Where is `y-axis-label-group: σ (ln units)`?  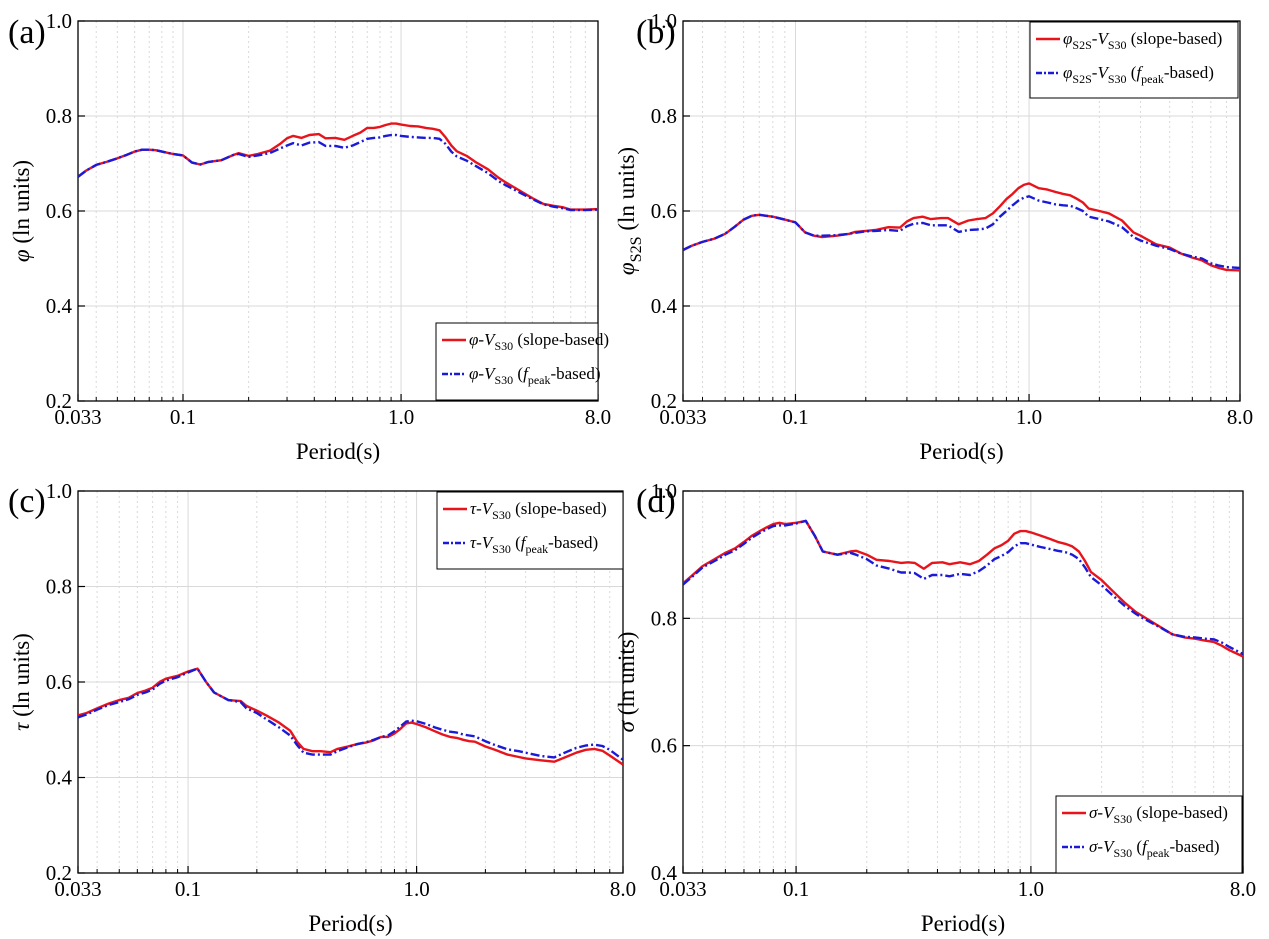
y-axis-label-group: σ (ln units) is located at coordinates (626, 682).